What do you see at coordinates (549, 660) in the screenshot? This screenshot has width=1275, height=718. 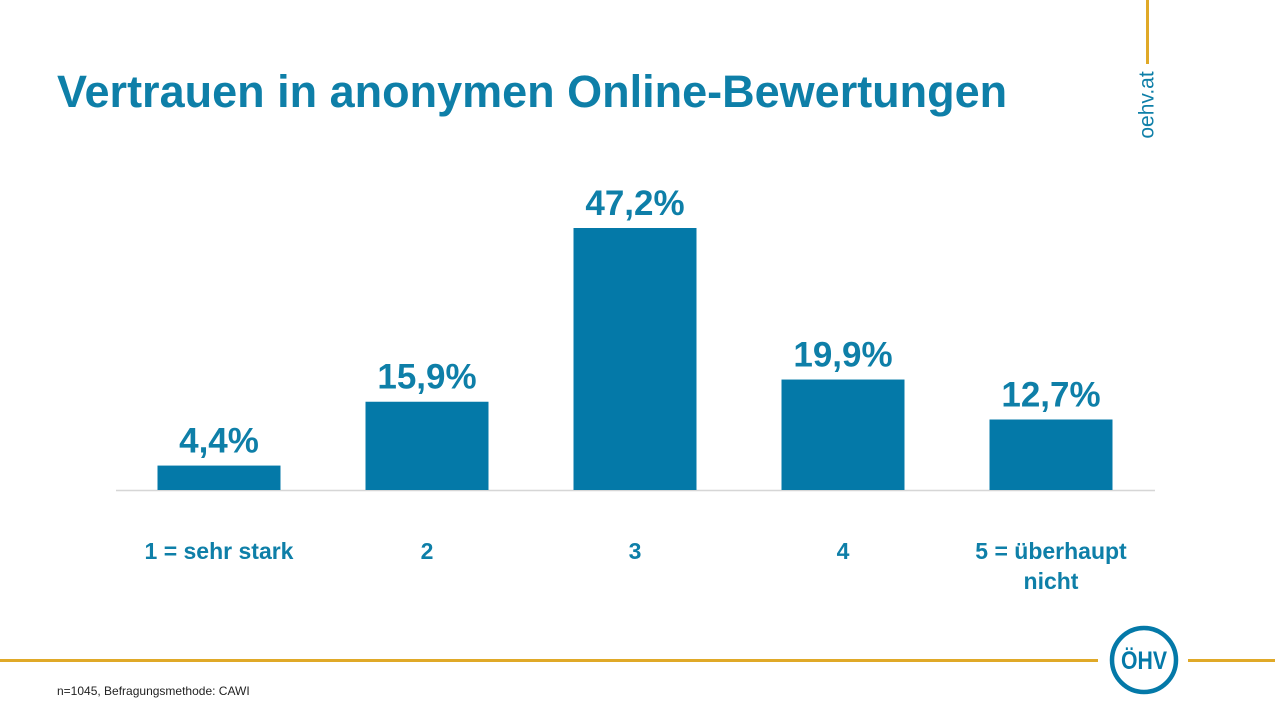 I see `footer-line-left` at bounding box center [549, 660].